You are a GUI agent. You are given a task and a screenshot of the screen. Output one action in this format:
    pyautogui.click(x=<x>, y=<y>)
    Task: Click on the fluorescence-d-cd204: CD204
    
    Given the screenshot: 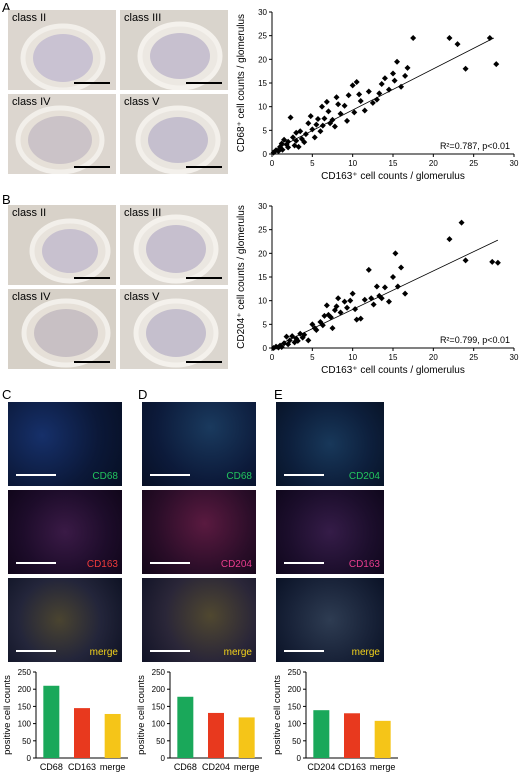 What is the action you would take?
    pyautogui.click(x=199, y=532)
    